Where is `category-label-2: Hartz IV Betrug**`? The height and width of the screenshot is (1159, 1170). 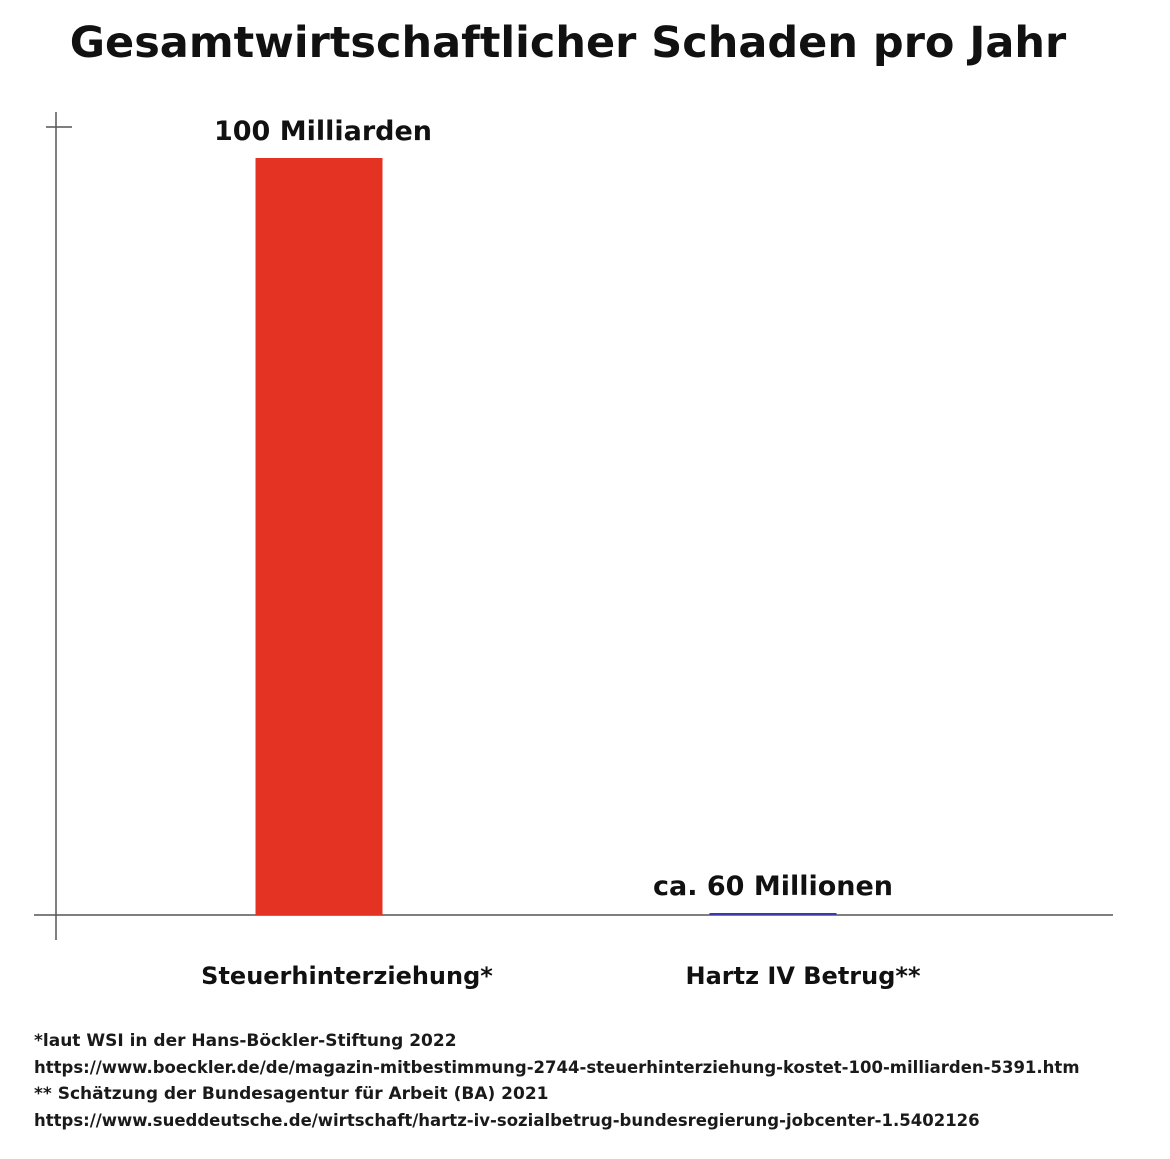 category-label-2: Hartz IV Betrug** is located at coordinates (802, 976).